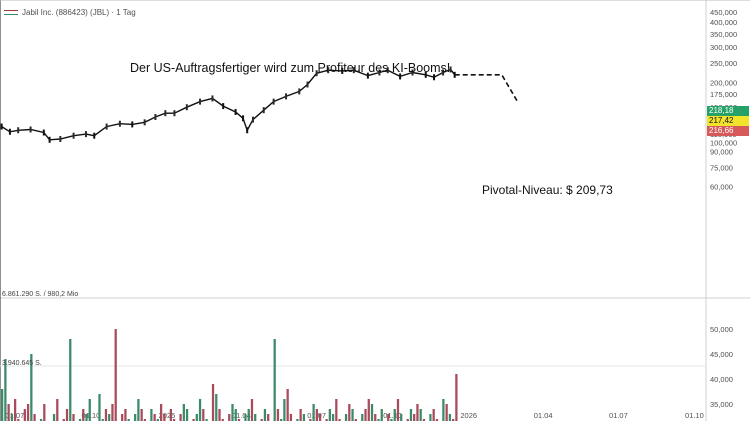 This screenshot has width=750, height=421. Describe the element at coordinates (392, 415) in the screenshot. I see `x-tick-label: 01.10` at that location.